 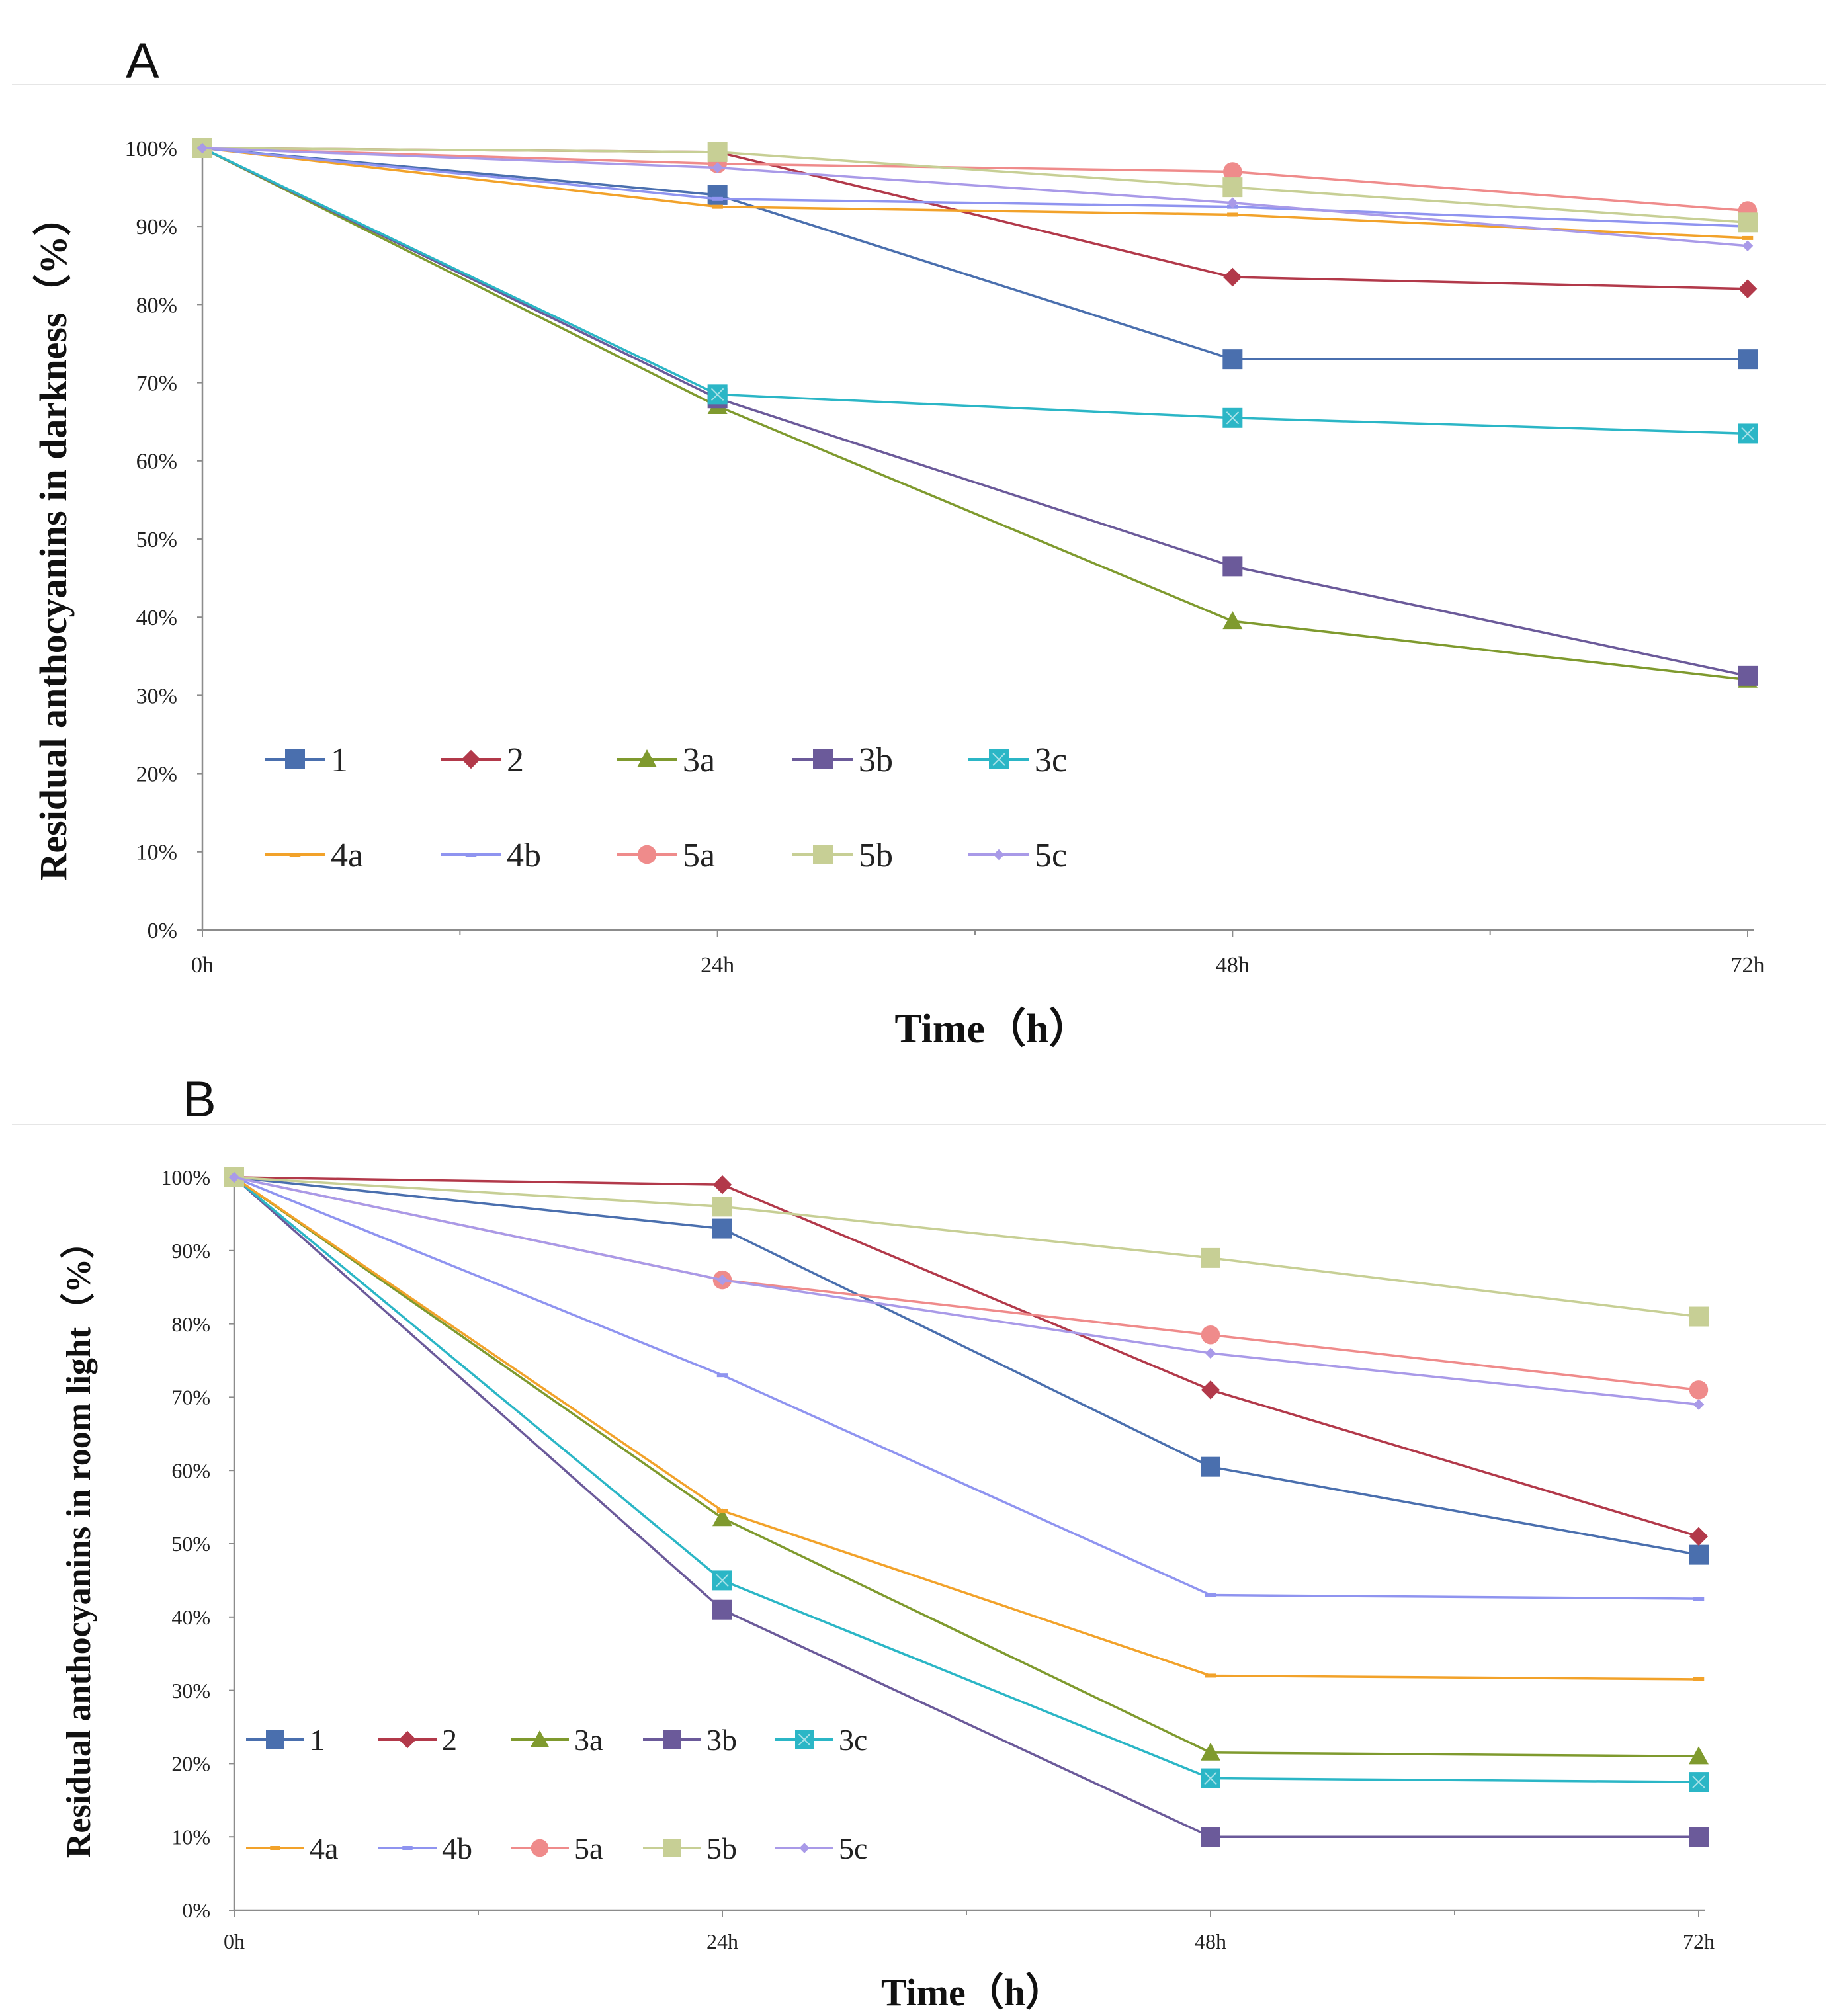 I want to click on legend-label: 4b, so click(x=457, y=1848).